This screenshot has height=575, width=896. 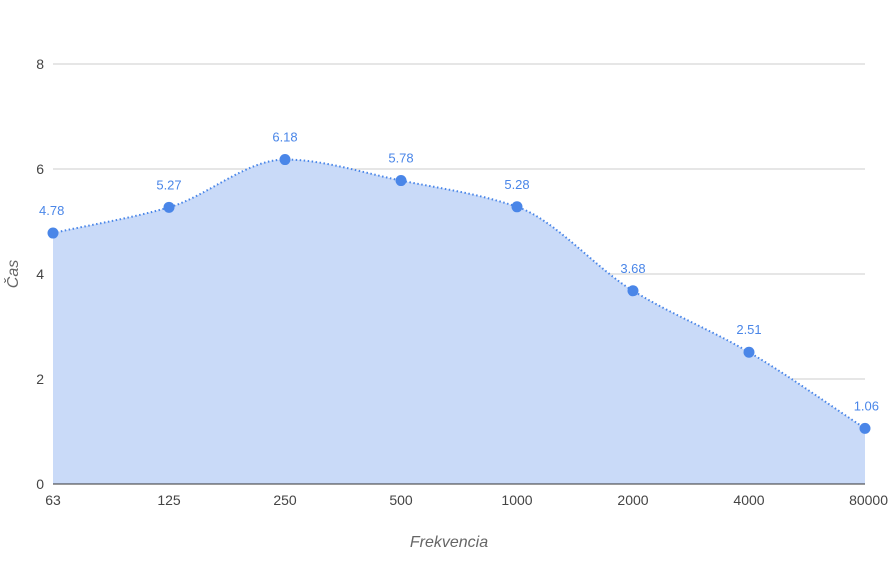 I want to click on x-tick-label: 250, so click(x=285, y=500).